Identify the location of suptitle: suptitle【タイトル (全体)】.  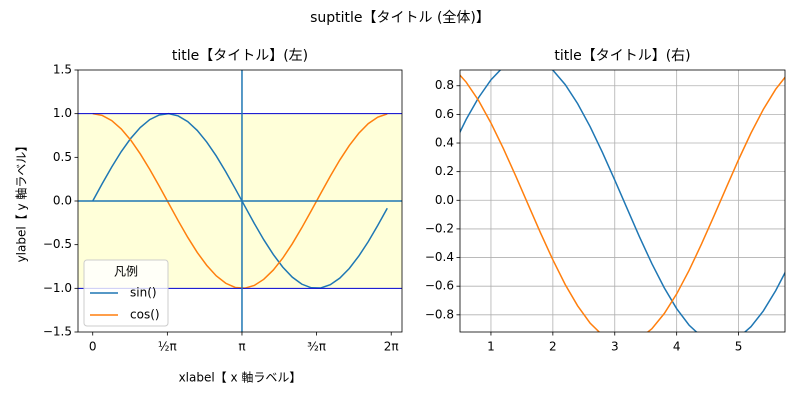
(400, 17).